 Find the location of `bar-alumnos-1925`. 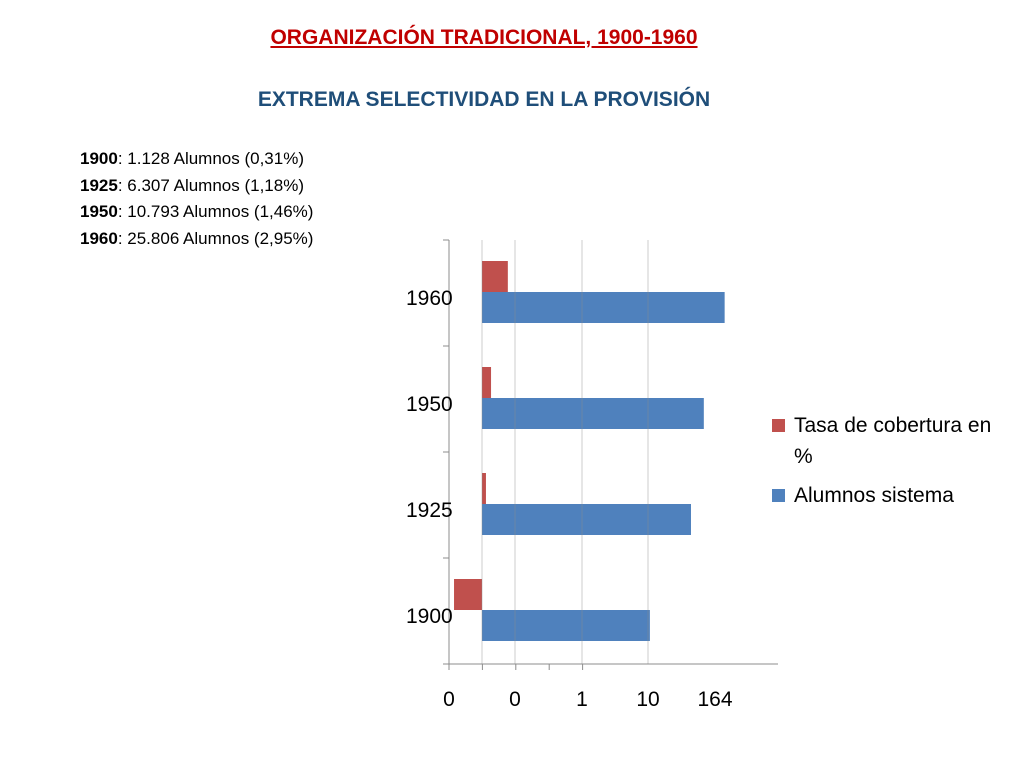

bar-alumnos-1925 is located at coordinates (586, 519).